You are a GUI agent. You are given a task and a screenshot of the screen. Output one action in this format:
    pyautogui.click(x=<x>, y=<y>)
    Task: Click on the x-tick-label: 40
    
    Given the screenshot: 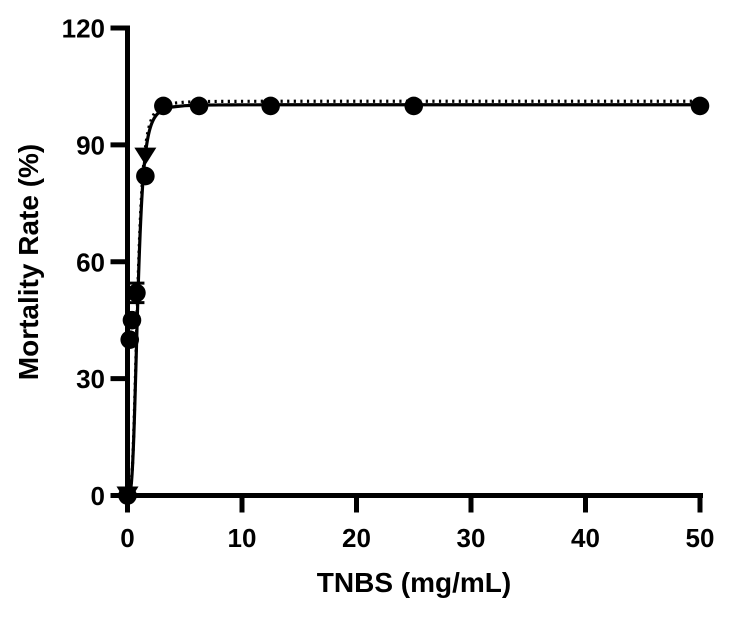 What is the action you would take?
    pyautogui.click(x=585, y=538)
    